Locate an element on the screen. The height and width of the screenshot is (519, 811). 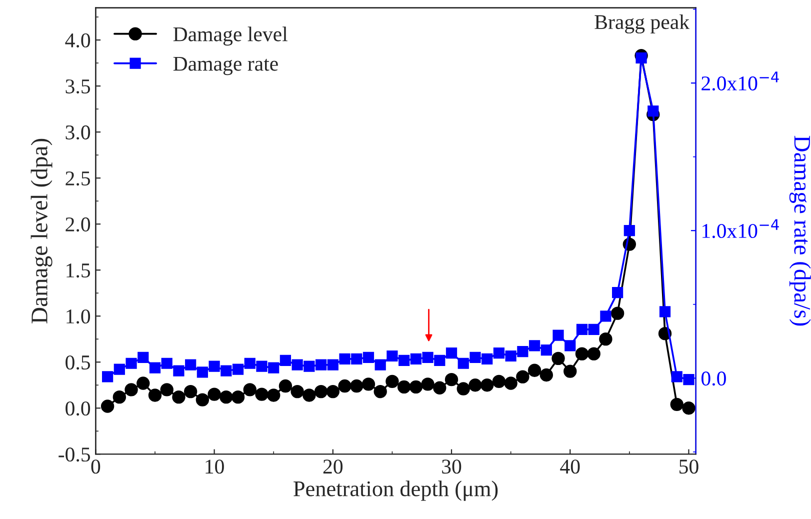
y2-tick-label: 1.0x10$^{−4}$ is located at coordinates (740, 228).